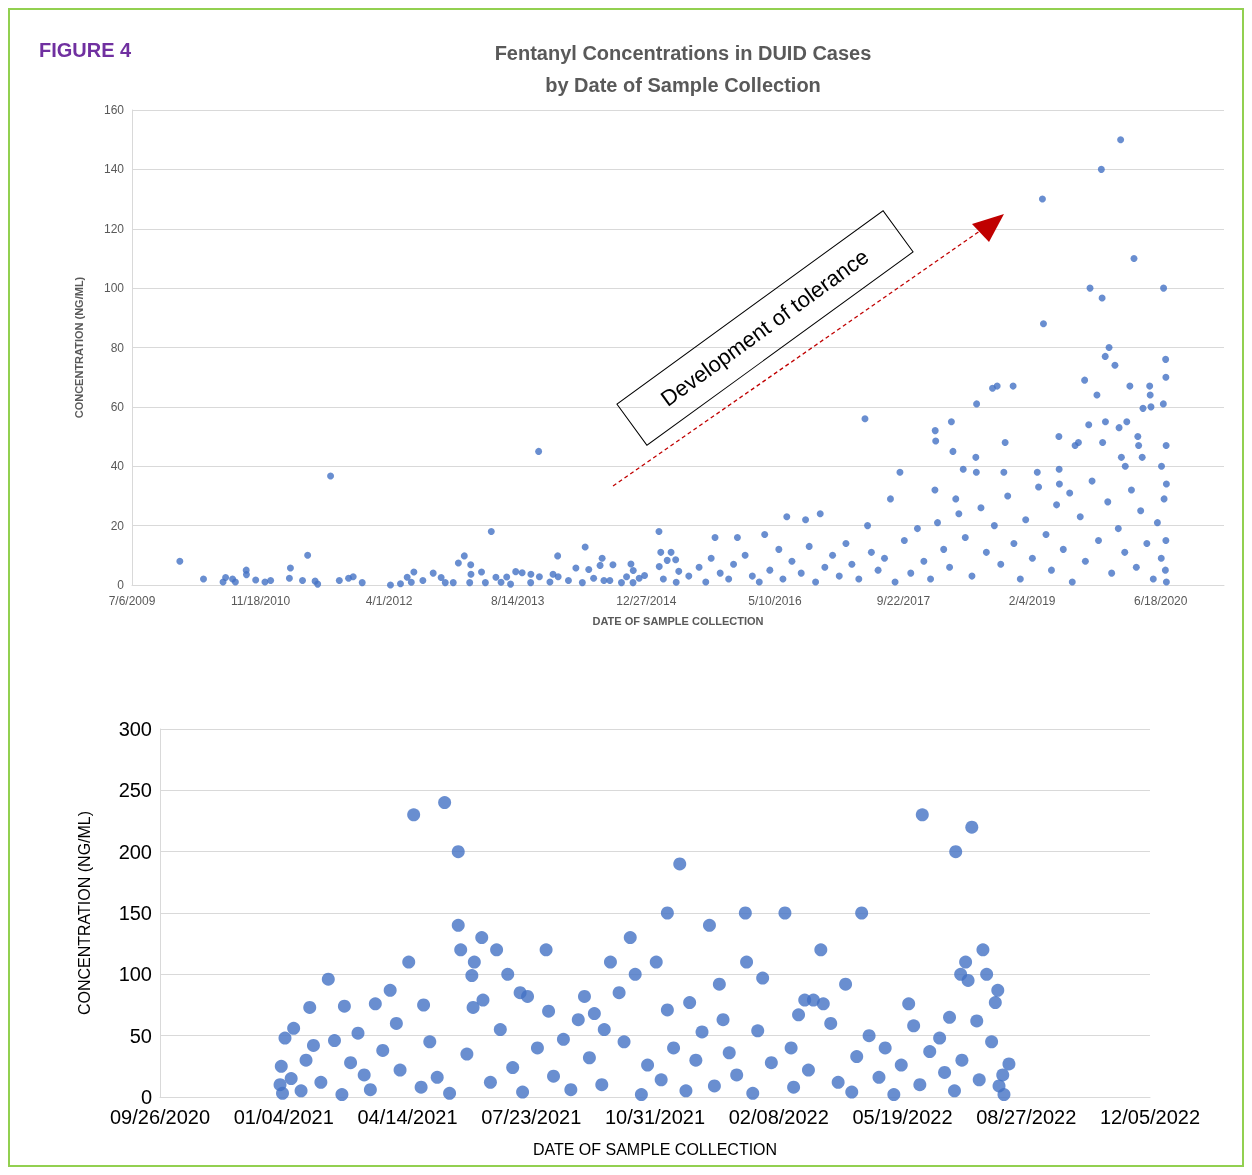 This screenshot has height=1175, width=1252. Describe the element at coordinates (655, 1117) in the screenshot. I see `x-tick-label: 10/31/2021` at that location.